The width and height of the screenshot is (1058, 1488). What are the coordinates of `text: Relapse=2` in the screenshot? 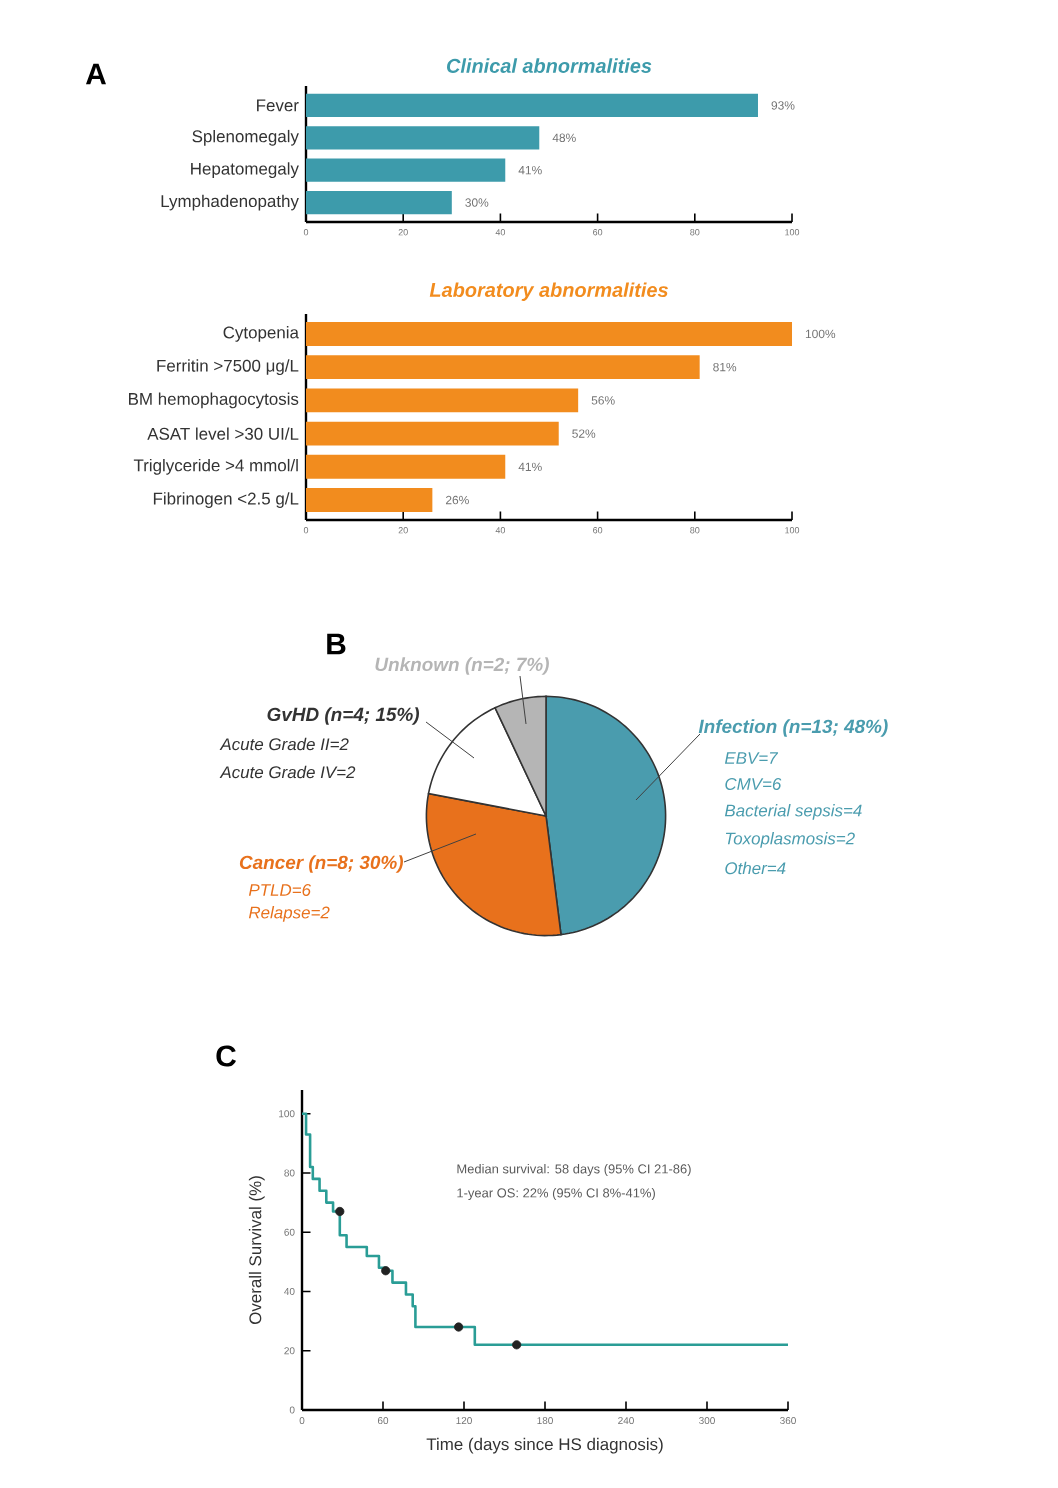 It's located at (289, 914).